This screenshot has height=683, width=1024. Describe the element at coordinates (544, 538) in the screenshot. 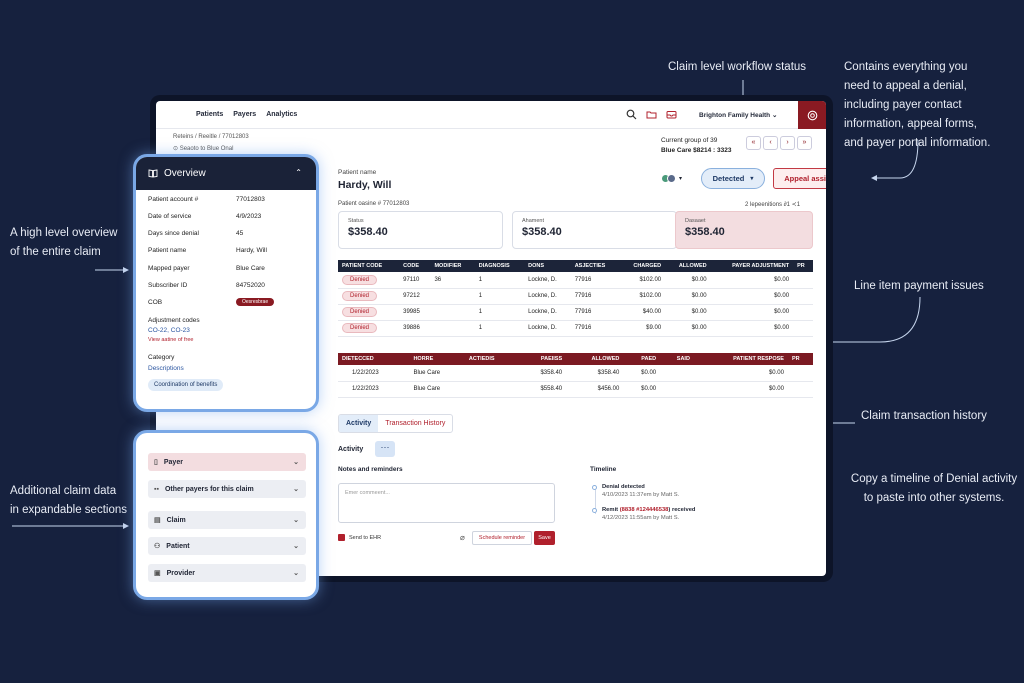

I see `save-button: Save` at that location.